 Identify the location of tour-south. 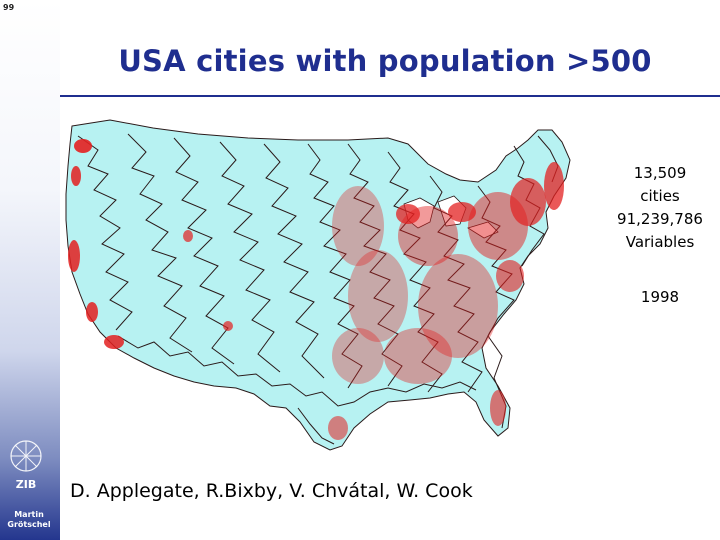
(297, 390).